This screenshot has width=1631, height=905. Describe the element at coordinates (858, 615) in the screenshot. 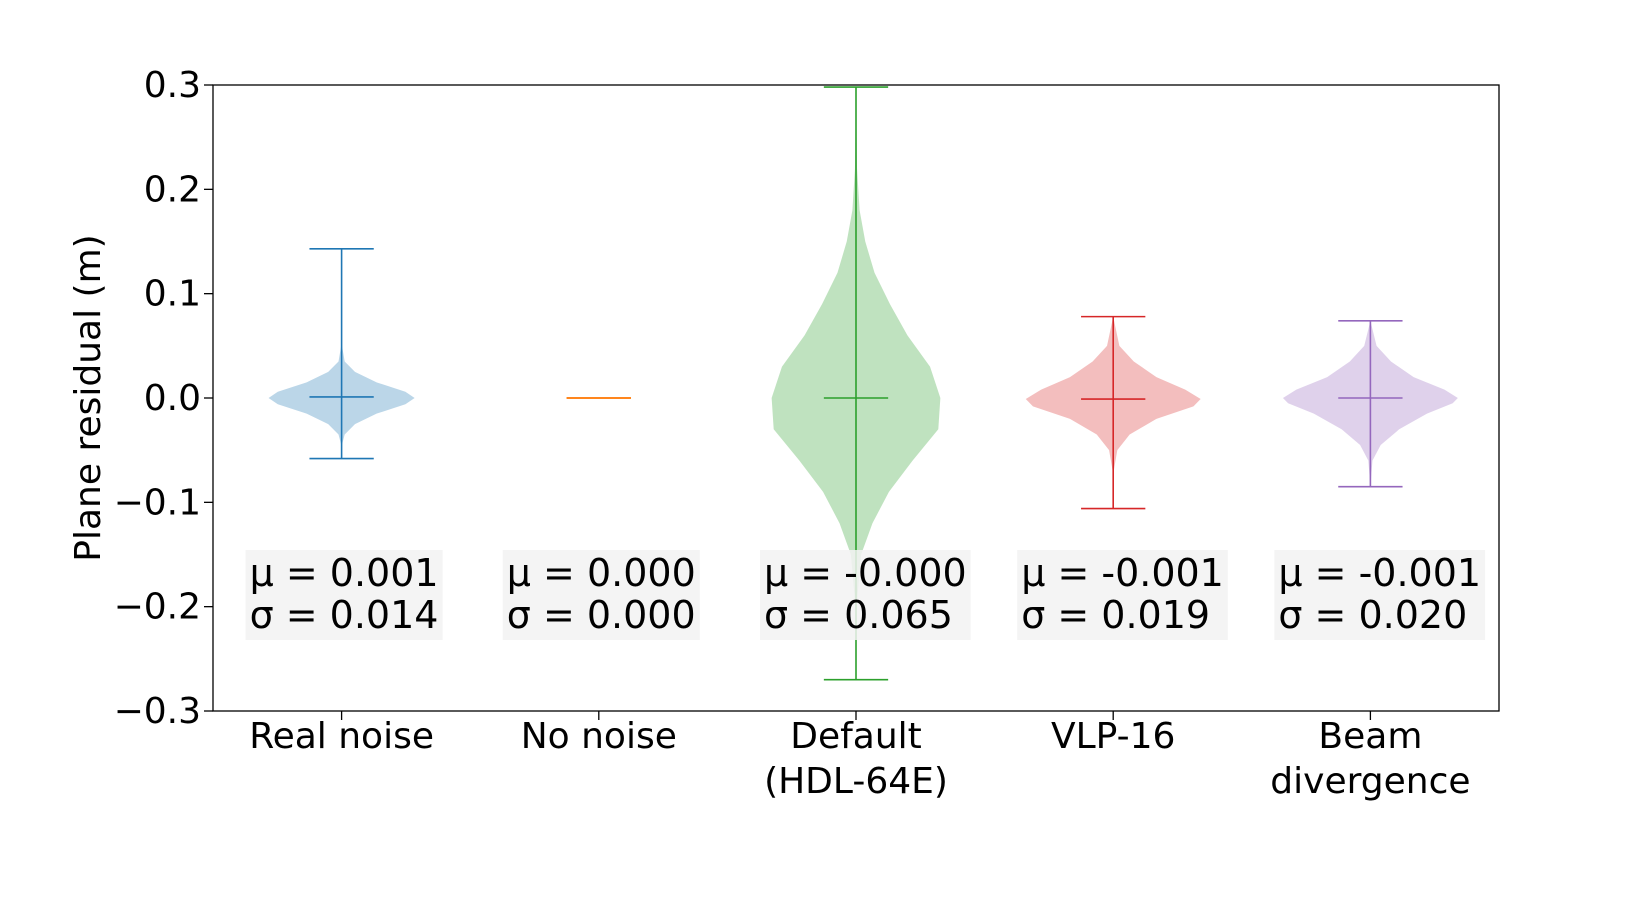

I see `std-annotation: σ = 0.065` at that location.